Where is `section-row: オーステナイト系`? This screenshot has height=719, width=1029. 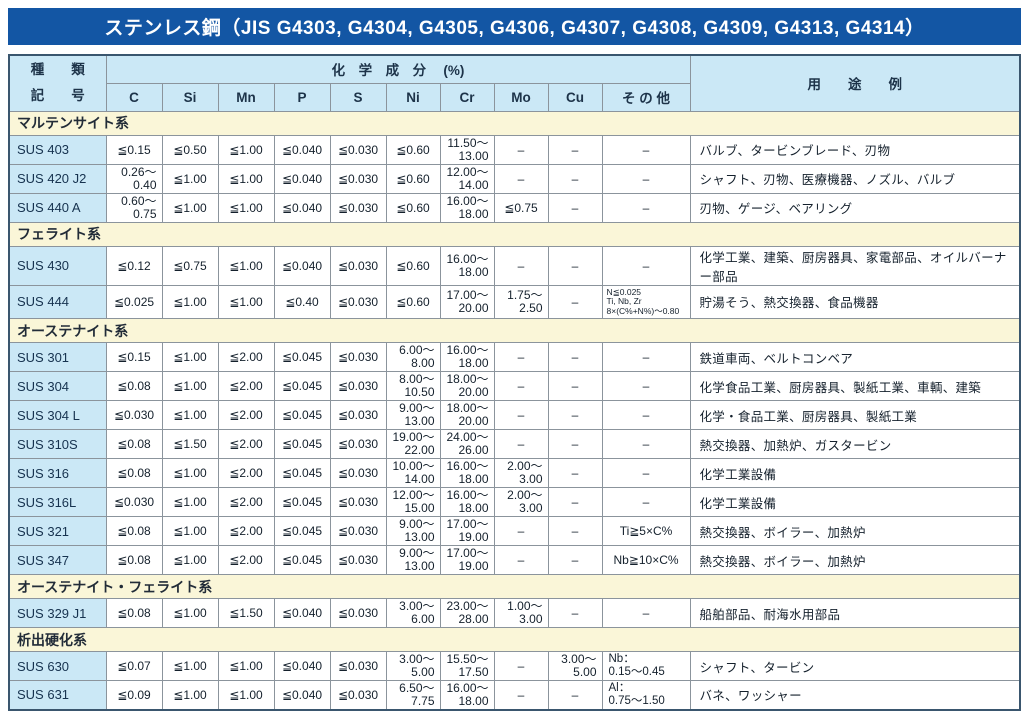 section-row: オーステナイト系 is located at coordinates (514, 330).